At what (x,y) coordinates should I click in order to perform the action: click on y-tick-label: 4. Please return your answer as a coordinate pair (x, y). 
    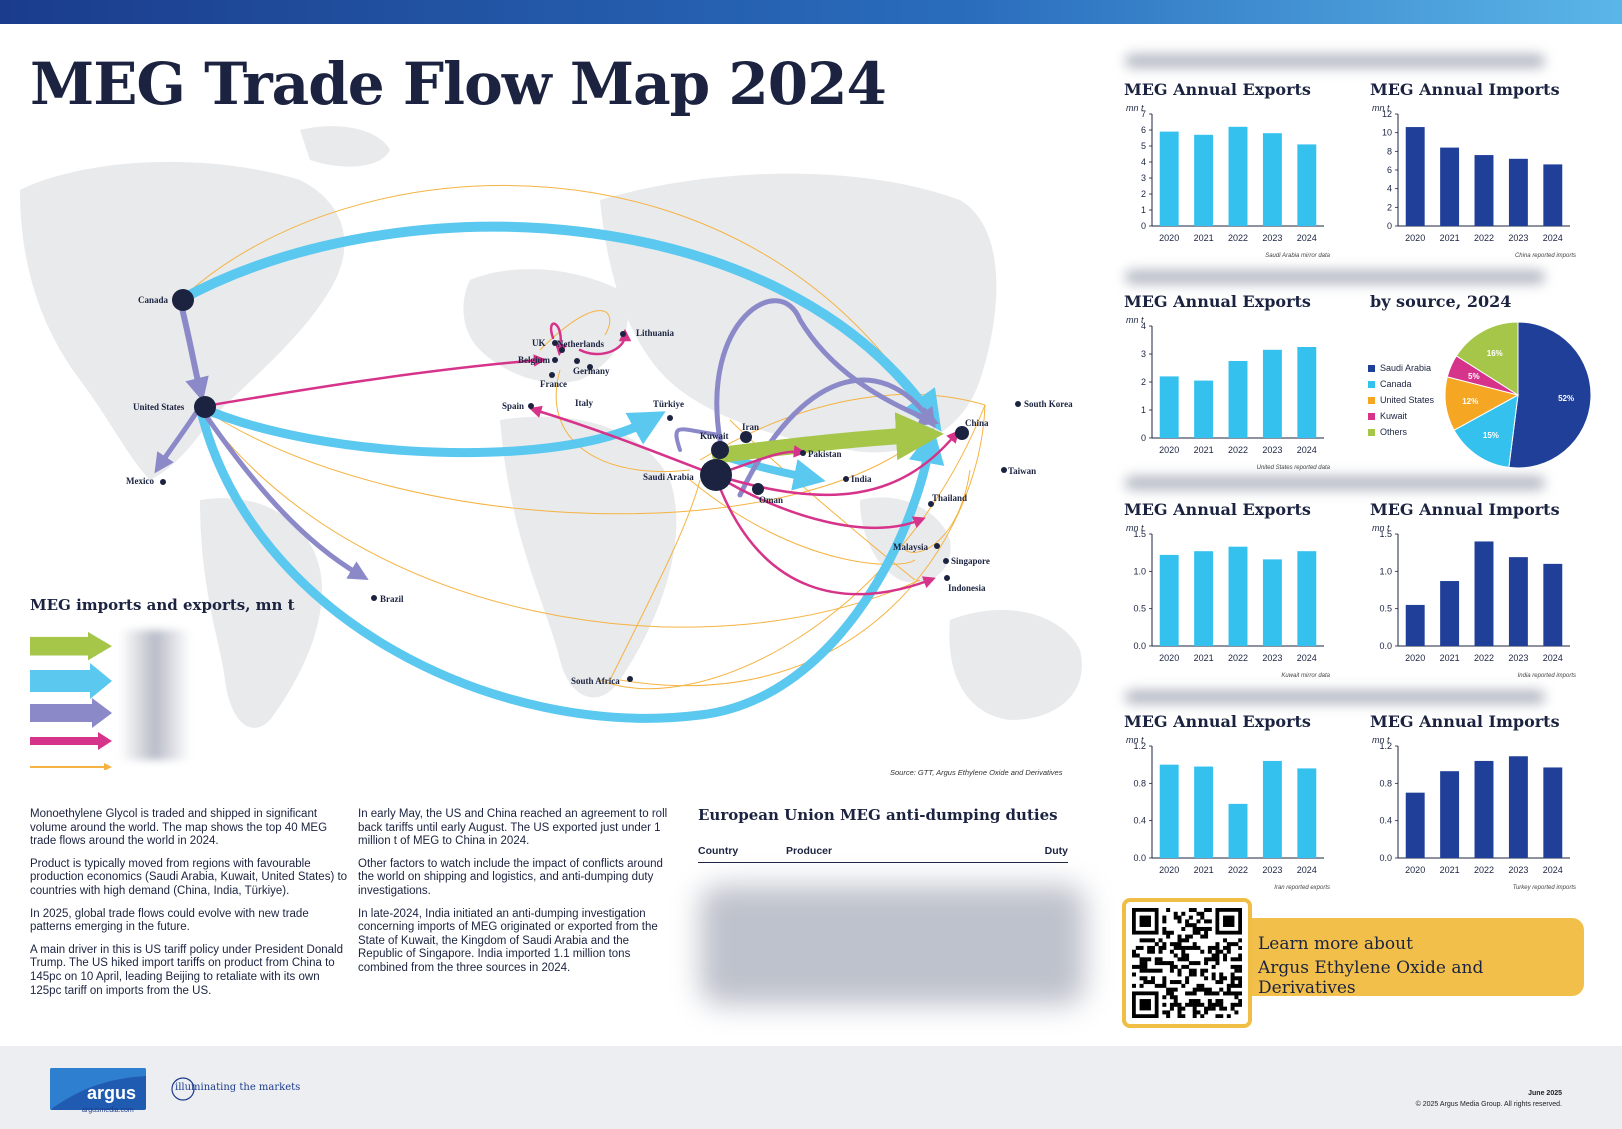
    Looking at the image, I should click on (1143, 162).